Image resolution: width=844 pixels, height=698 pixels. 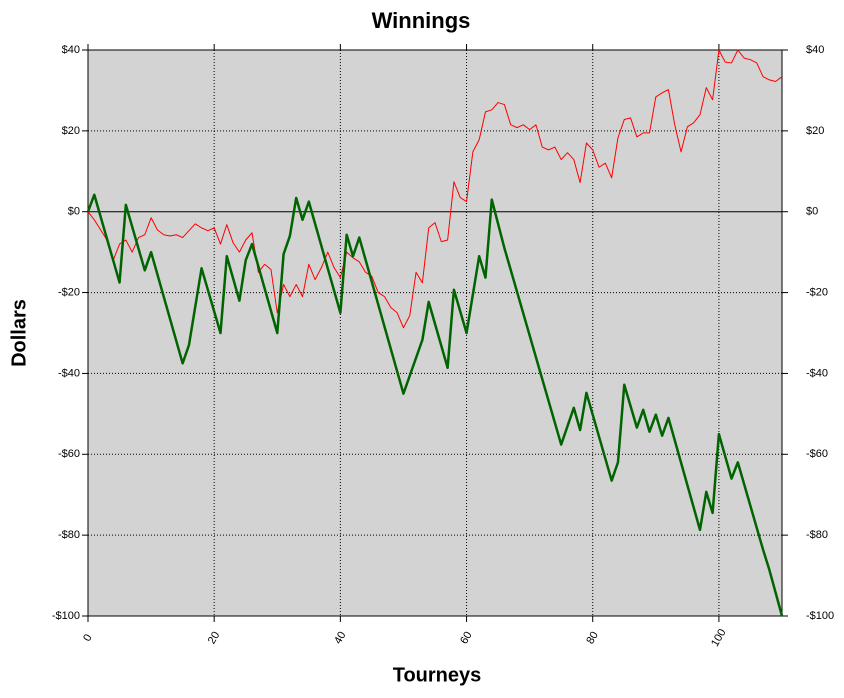 I want to click on x-tick-label: 80, so click(x=592, y=638).